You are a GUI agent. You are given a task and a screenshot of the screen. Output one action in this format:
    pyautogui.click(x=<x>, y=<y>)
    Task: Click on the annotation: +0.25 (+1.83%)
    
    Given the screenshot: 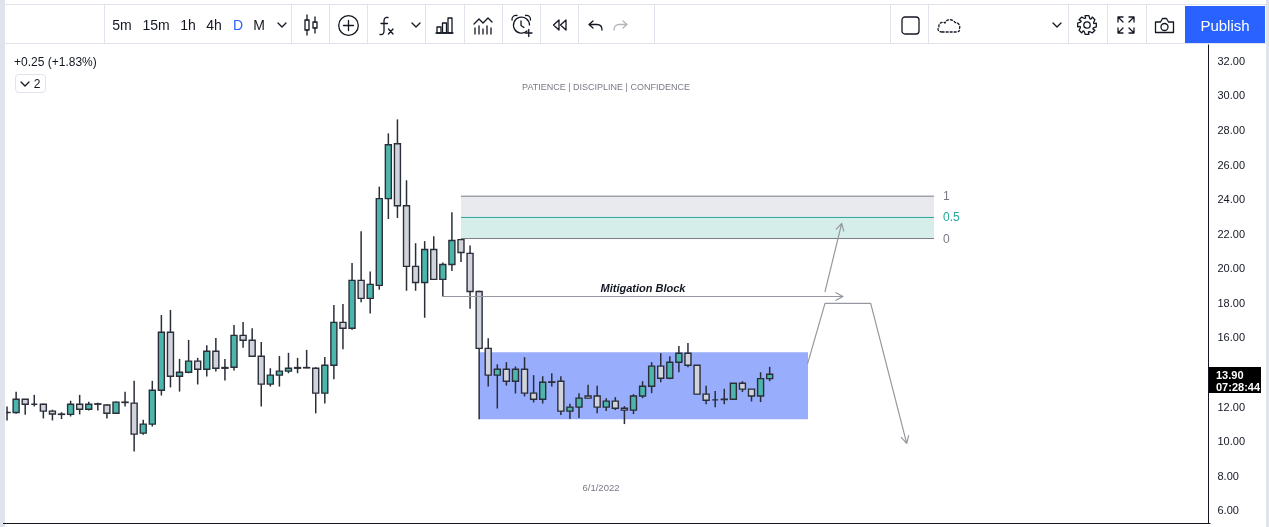 What is the action you would take?
    pyautogui.click(x=55, y=62)
    